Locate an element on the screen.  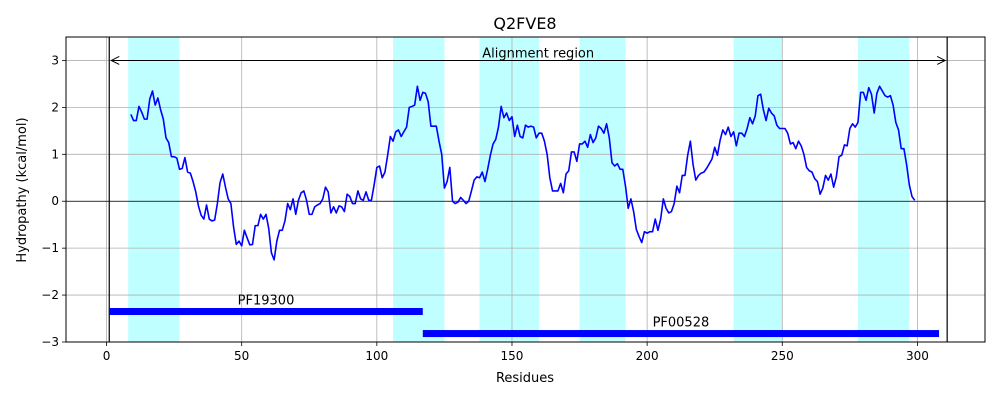
y-tick-label-5: 2 is located at coordinates (55, 107).